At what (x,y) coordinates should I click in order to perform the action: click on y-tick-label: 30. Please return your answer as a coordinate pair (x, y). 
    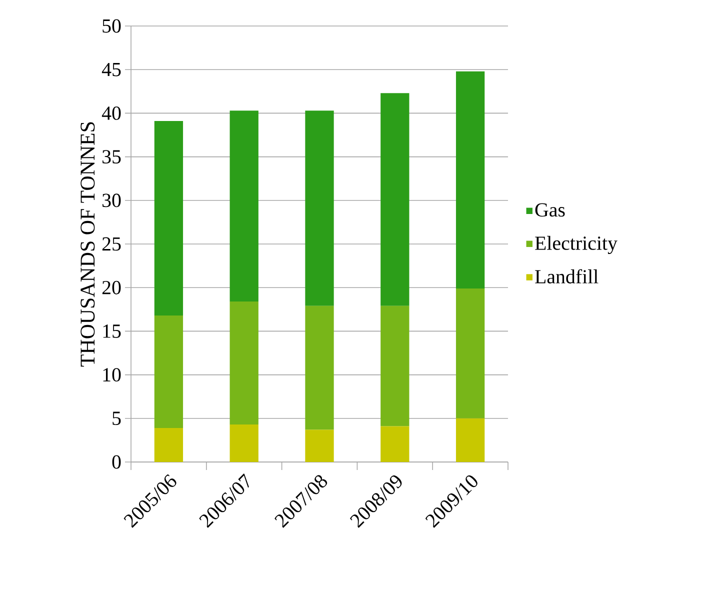
    Looking at the image, I should click on (111, 201).